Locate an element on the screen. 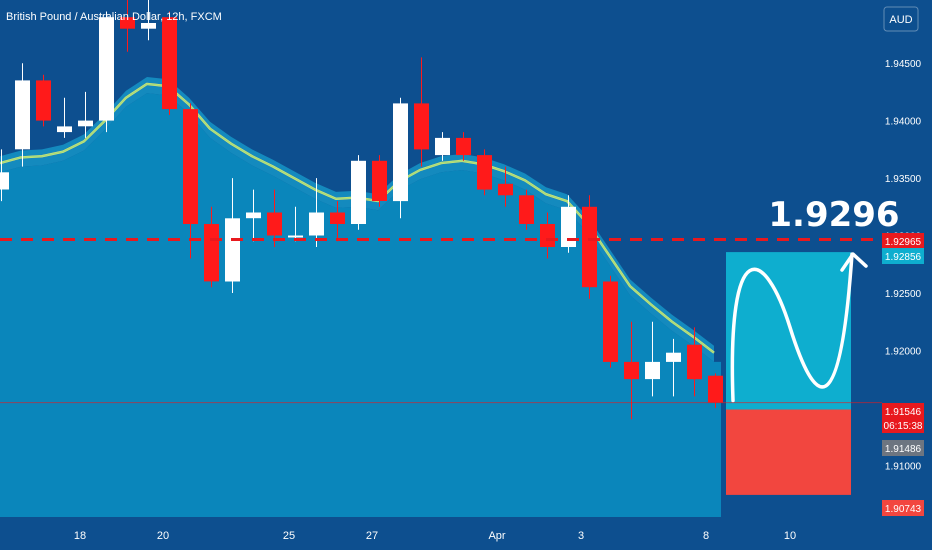 The image size is (932, 550). currency-button-label: AUD is located at coordinates (900, 20).